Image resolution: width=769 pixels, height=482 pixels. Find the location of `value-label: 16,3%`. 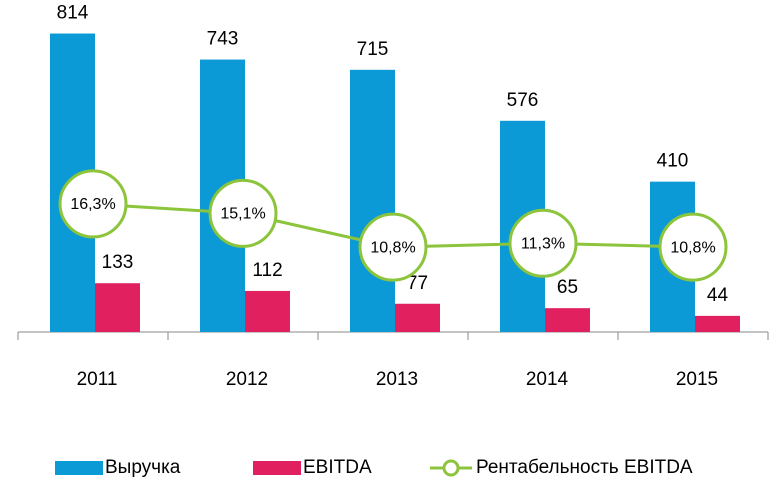

value-label: 16,3% is located at coordinates (92, 204).